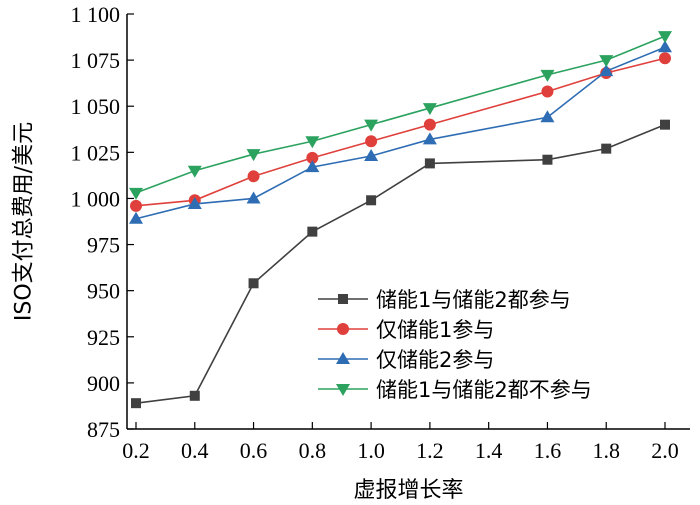 The width and height of the screenshot is (700, 505). I want to click on x-axis: 0.2 0.4 0.6 0.8 1.0 1.2 1.4 1.6 1.8 2.0, so click(400, 442).